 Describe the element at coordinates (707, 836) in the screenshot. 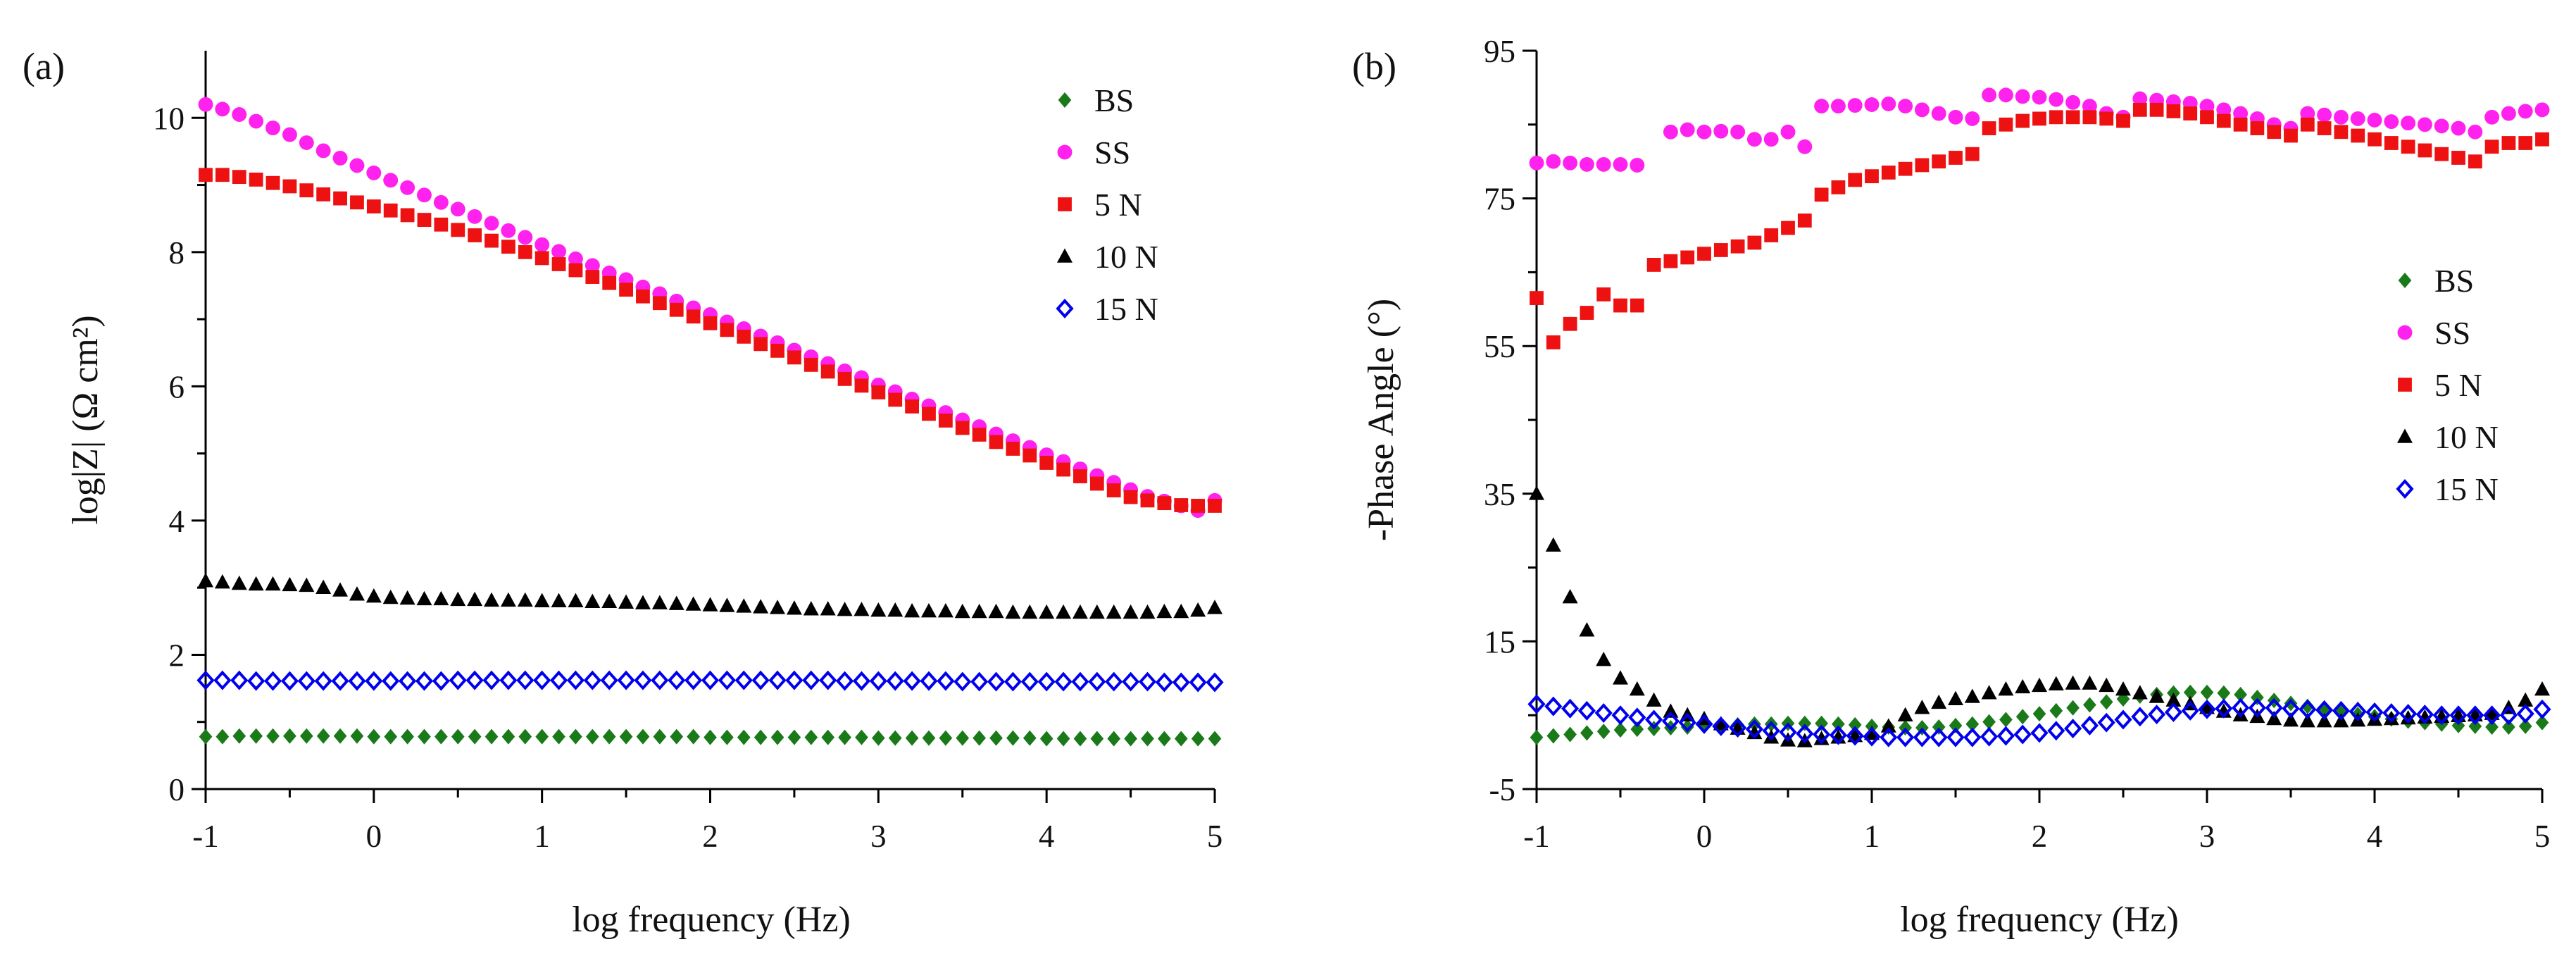

I see `panel-a-x-tick-labels: -1 0 1 2 3 4 5` at that location.